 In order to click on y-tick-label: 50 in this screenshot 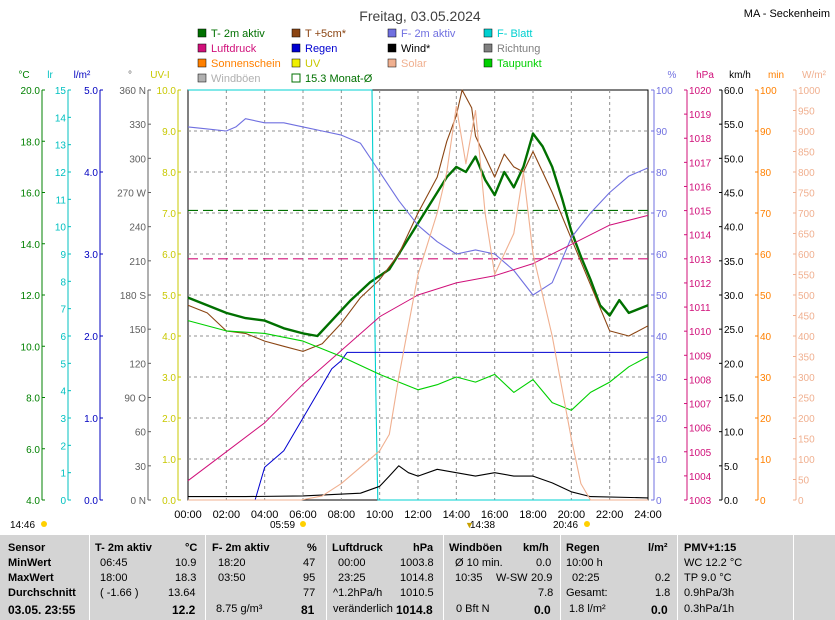, I will do `click(766, 296)`.